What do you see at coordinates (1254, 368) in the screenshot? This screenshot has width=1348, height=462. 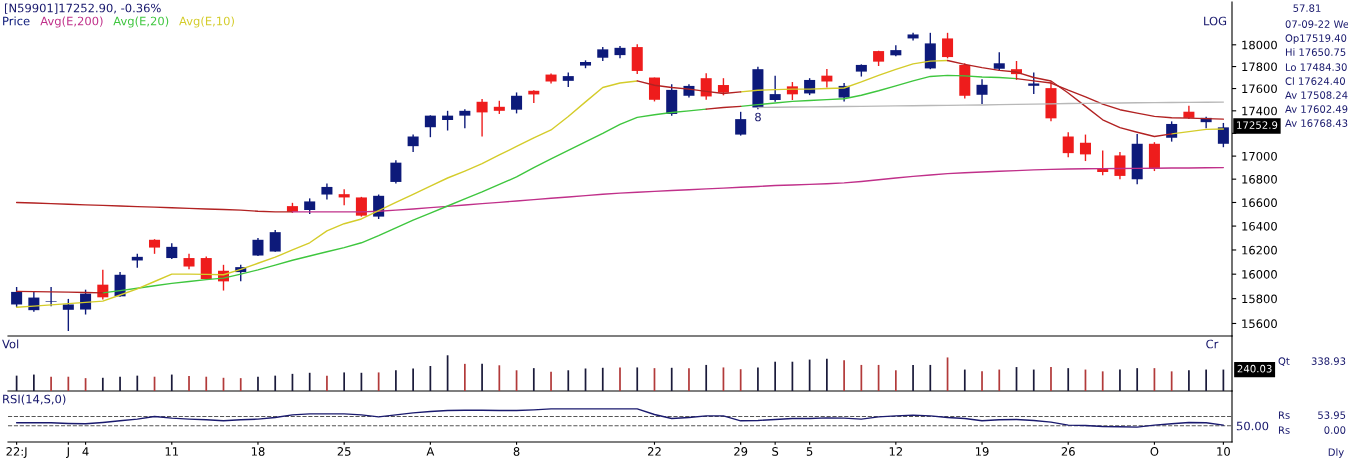 I see `annotation: 240.03` at bounding box center [1254, 368].